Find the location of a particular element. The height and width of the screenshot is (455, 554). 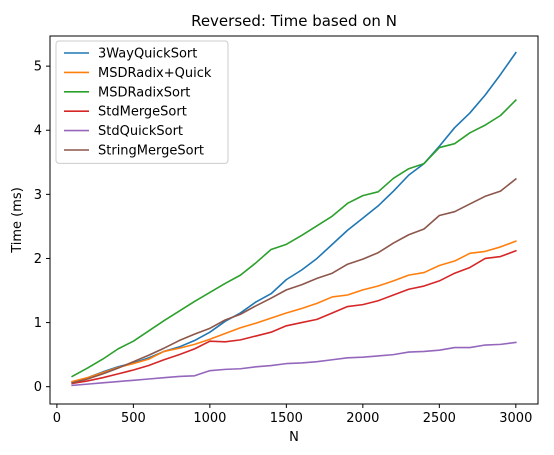

x-tick-label: 2000 is located at coordinates (362, 418).